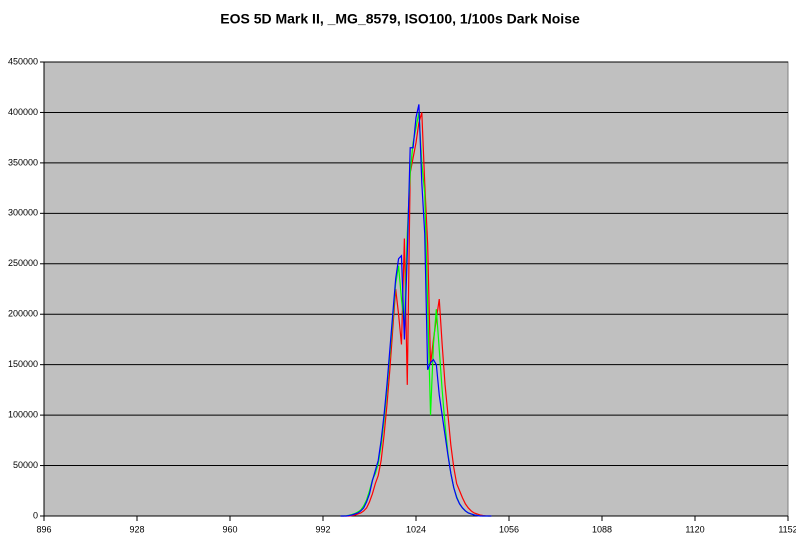  I want to click on y-tick-label: 200000, so click(23, 314).